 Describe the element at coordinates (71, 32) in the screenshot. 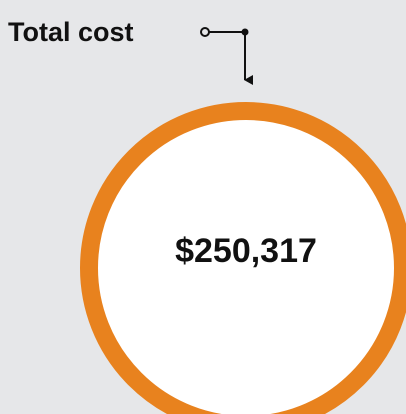

I see `cost-label: Total cost` at that location.